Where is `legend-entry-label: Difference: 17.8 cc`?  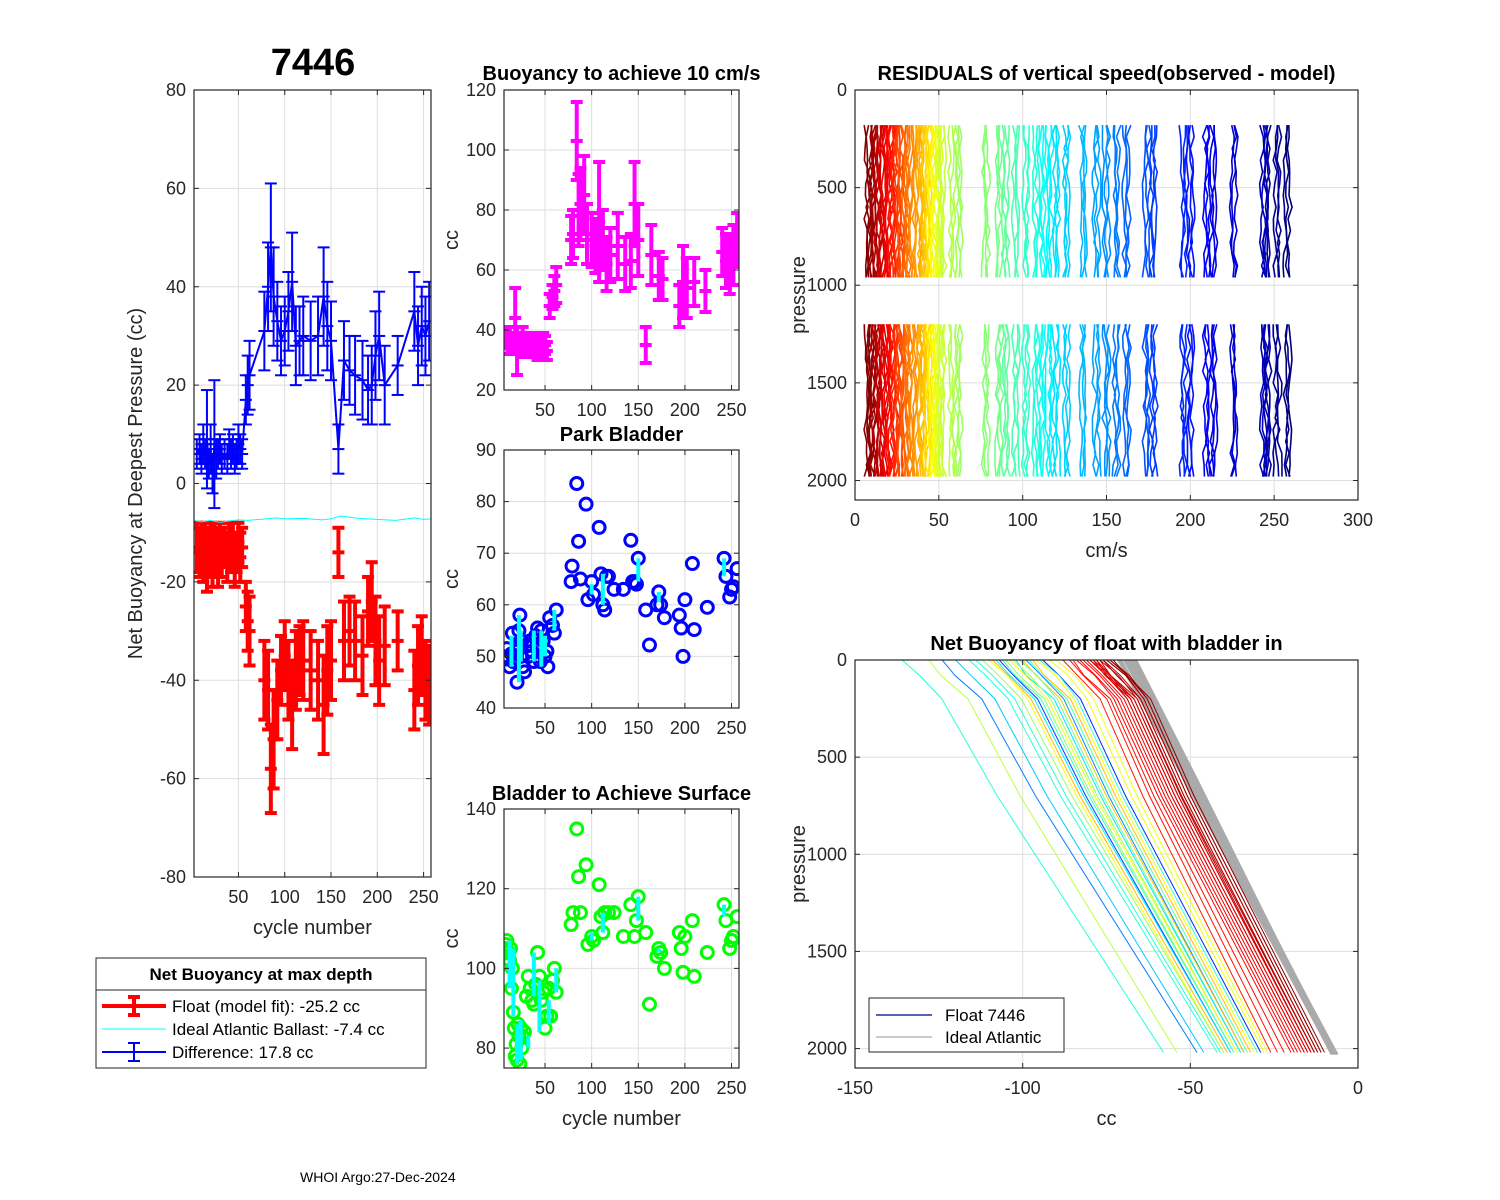 legend-entry-label: Difference: 17.8 cc is located at coordinates (243, 1052).